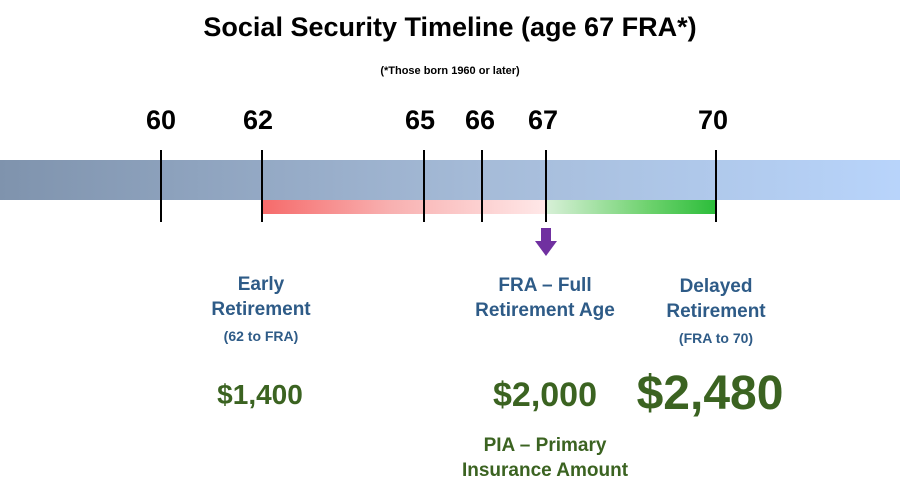 The height and width of the screenshot is (500, 900). I want to click on early-label-line2: Retirement, so click(261, 309).